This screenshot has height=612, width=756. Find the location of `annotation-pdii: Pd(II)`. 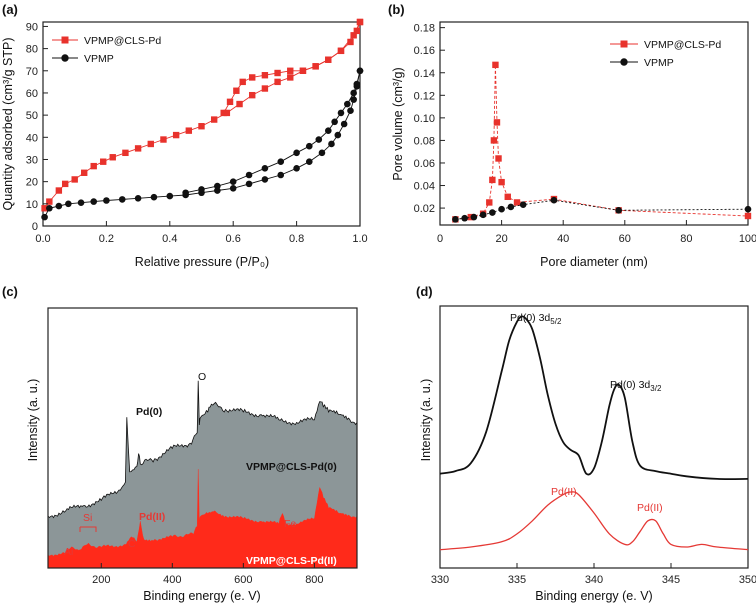

annotation-pdii: Pd(II) is located at coordinates (152, 517).